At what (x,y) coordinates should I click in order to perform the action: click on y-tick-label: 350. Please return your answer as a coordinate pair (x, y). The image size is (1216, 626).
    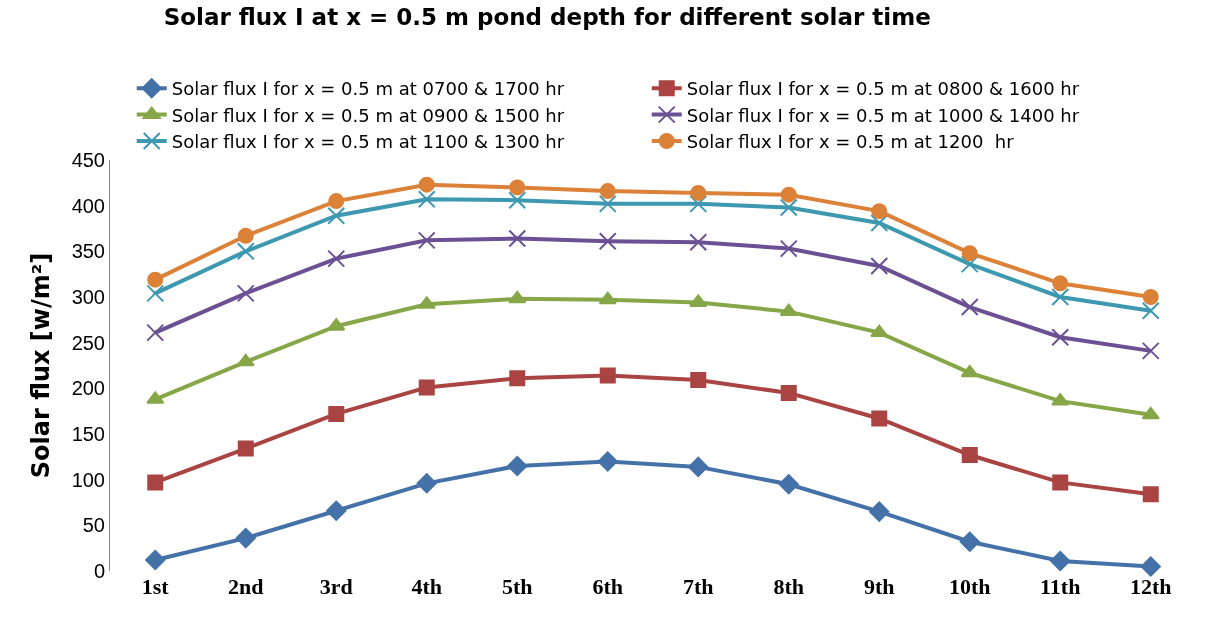
    Looking at the image, I should click on (88, 251).